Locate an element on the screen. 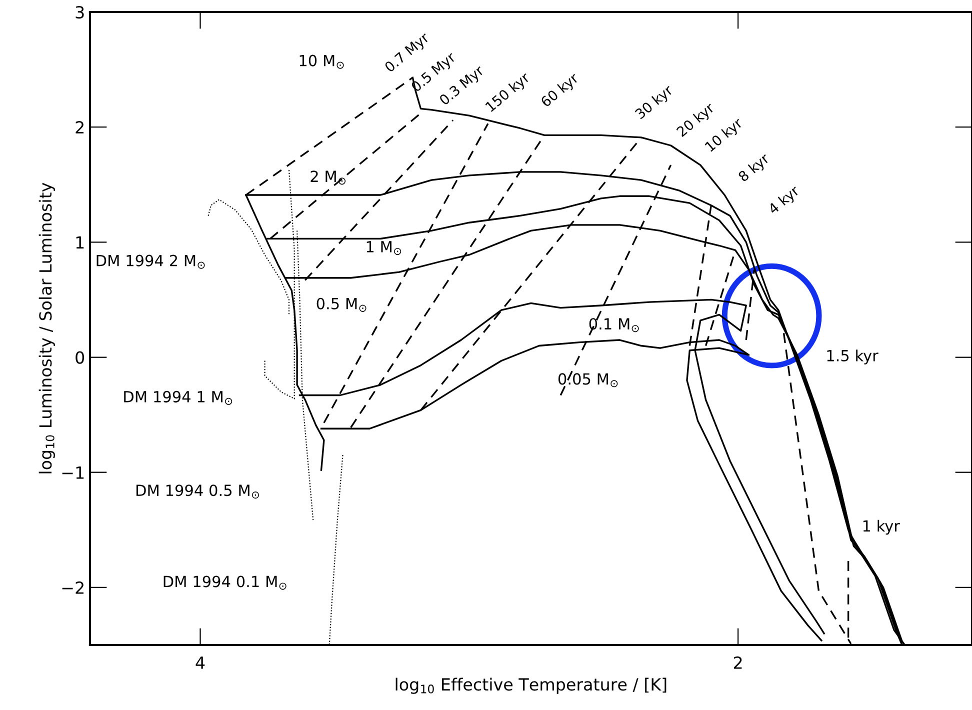 This screenshot has height=710, width=972. annotation: 1 kyr is located at coordinates (881, 527).